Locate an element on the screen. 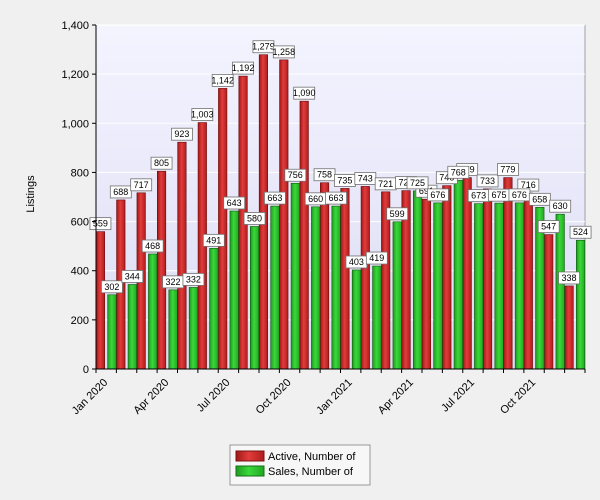  data-label-value: 735 is located at coordinates (344, 180).